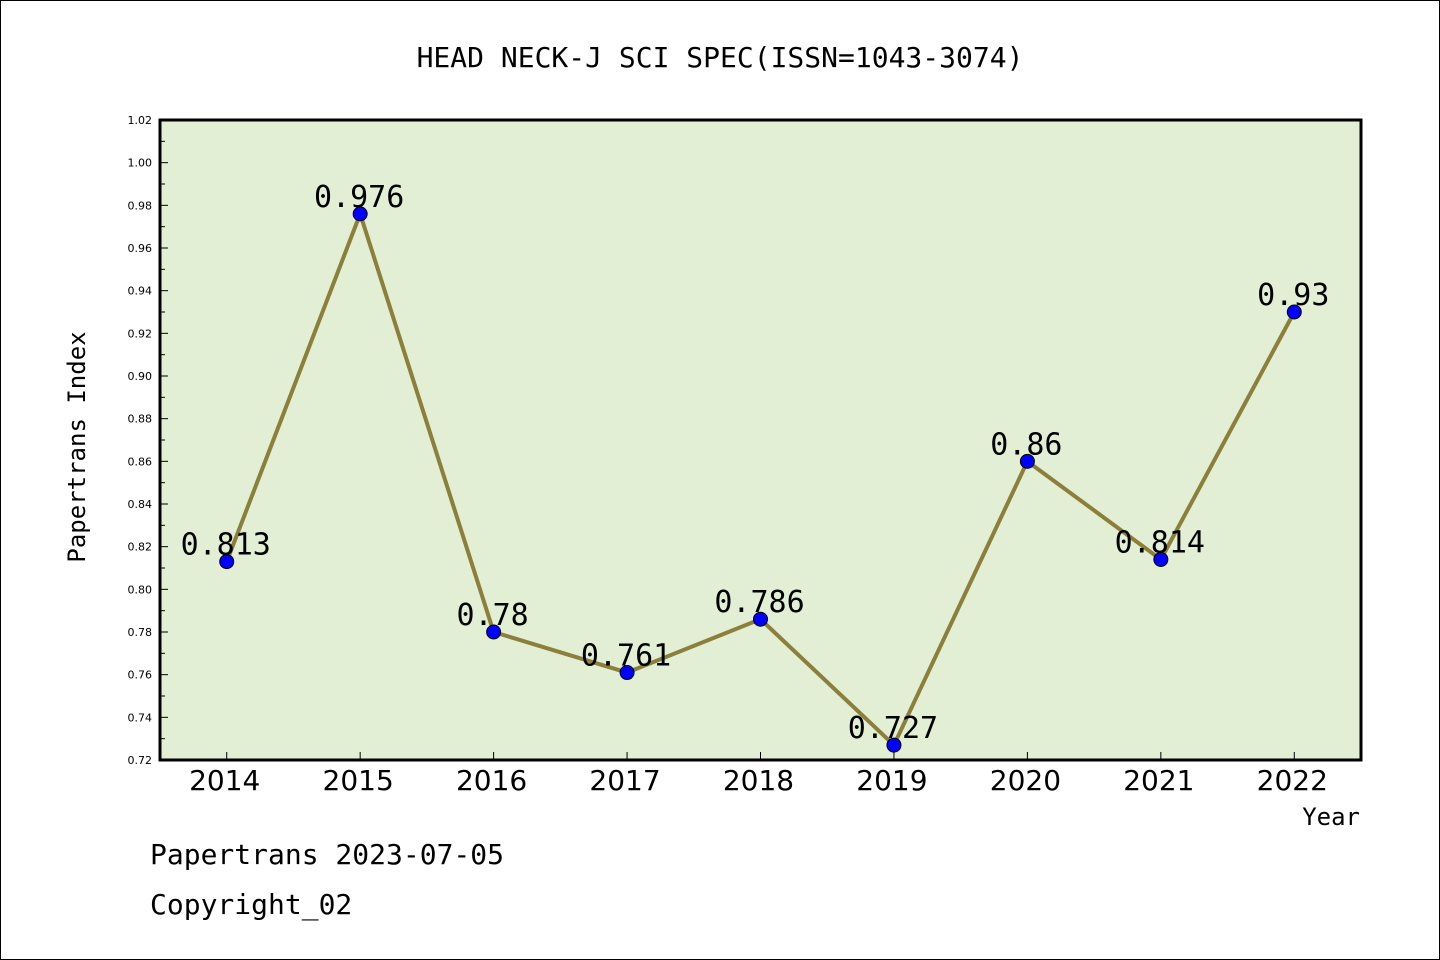 Image resolution: width=1440 pixels, height=960 pixels. I want to click on data-point-2019, so click(894, 745).